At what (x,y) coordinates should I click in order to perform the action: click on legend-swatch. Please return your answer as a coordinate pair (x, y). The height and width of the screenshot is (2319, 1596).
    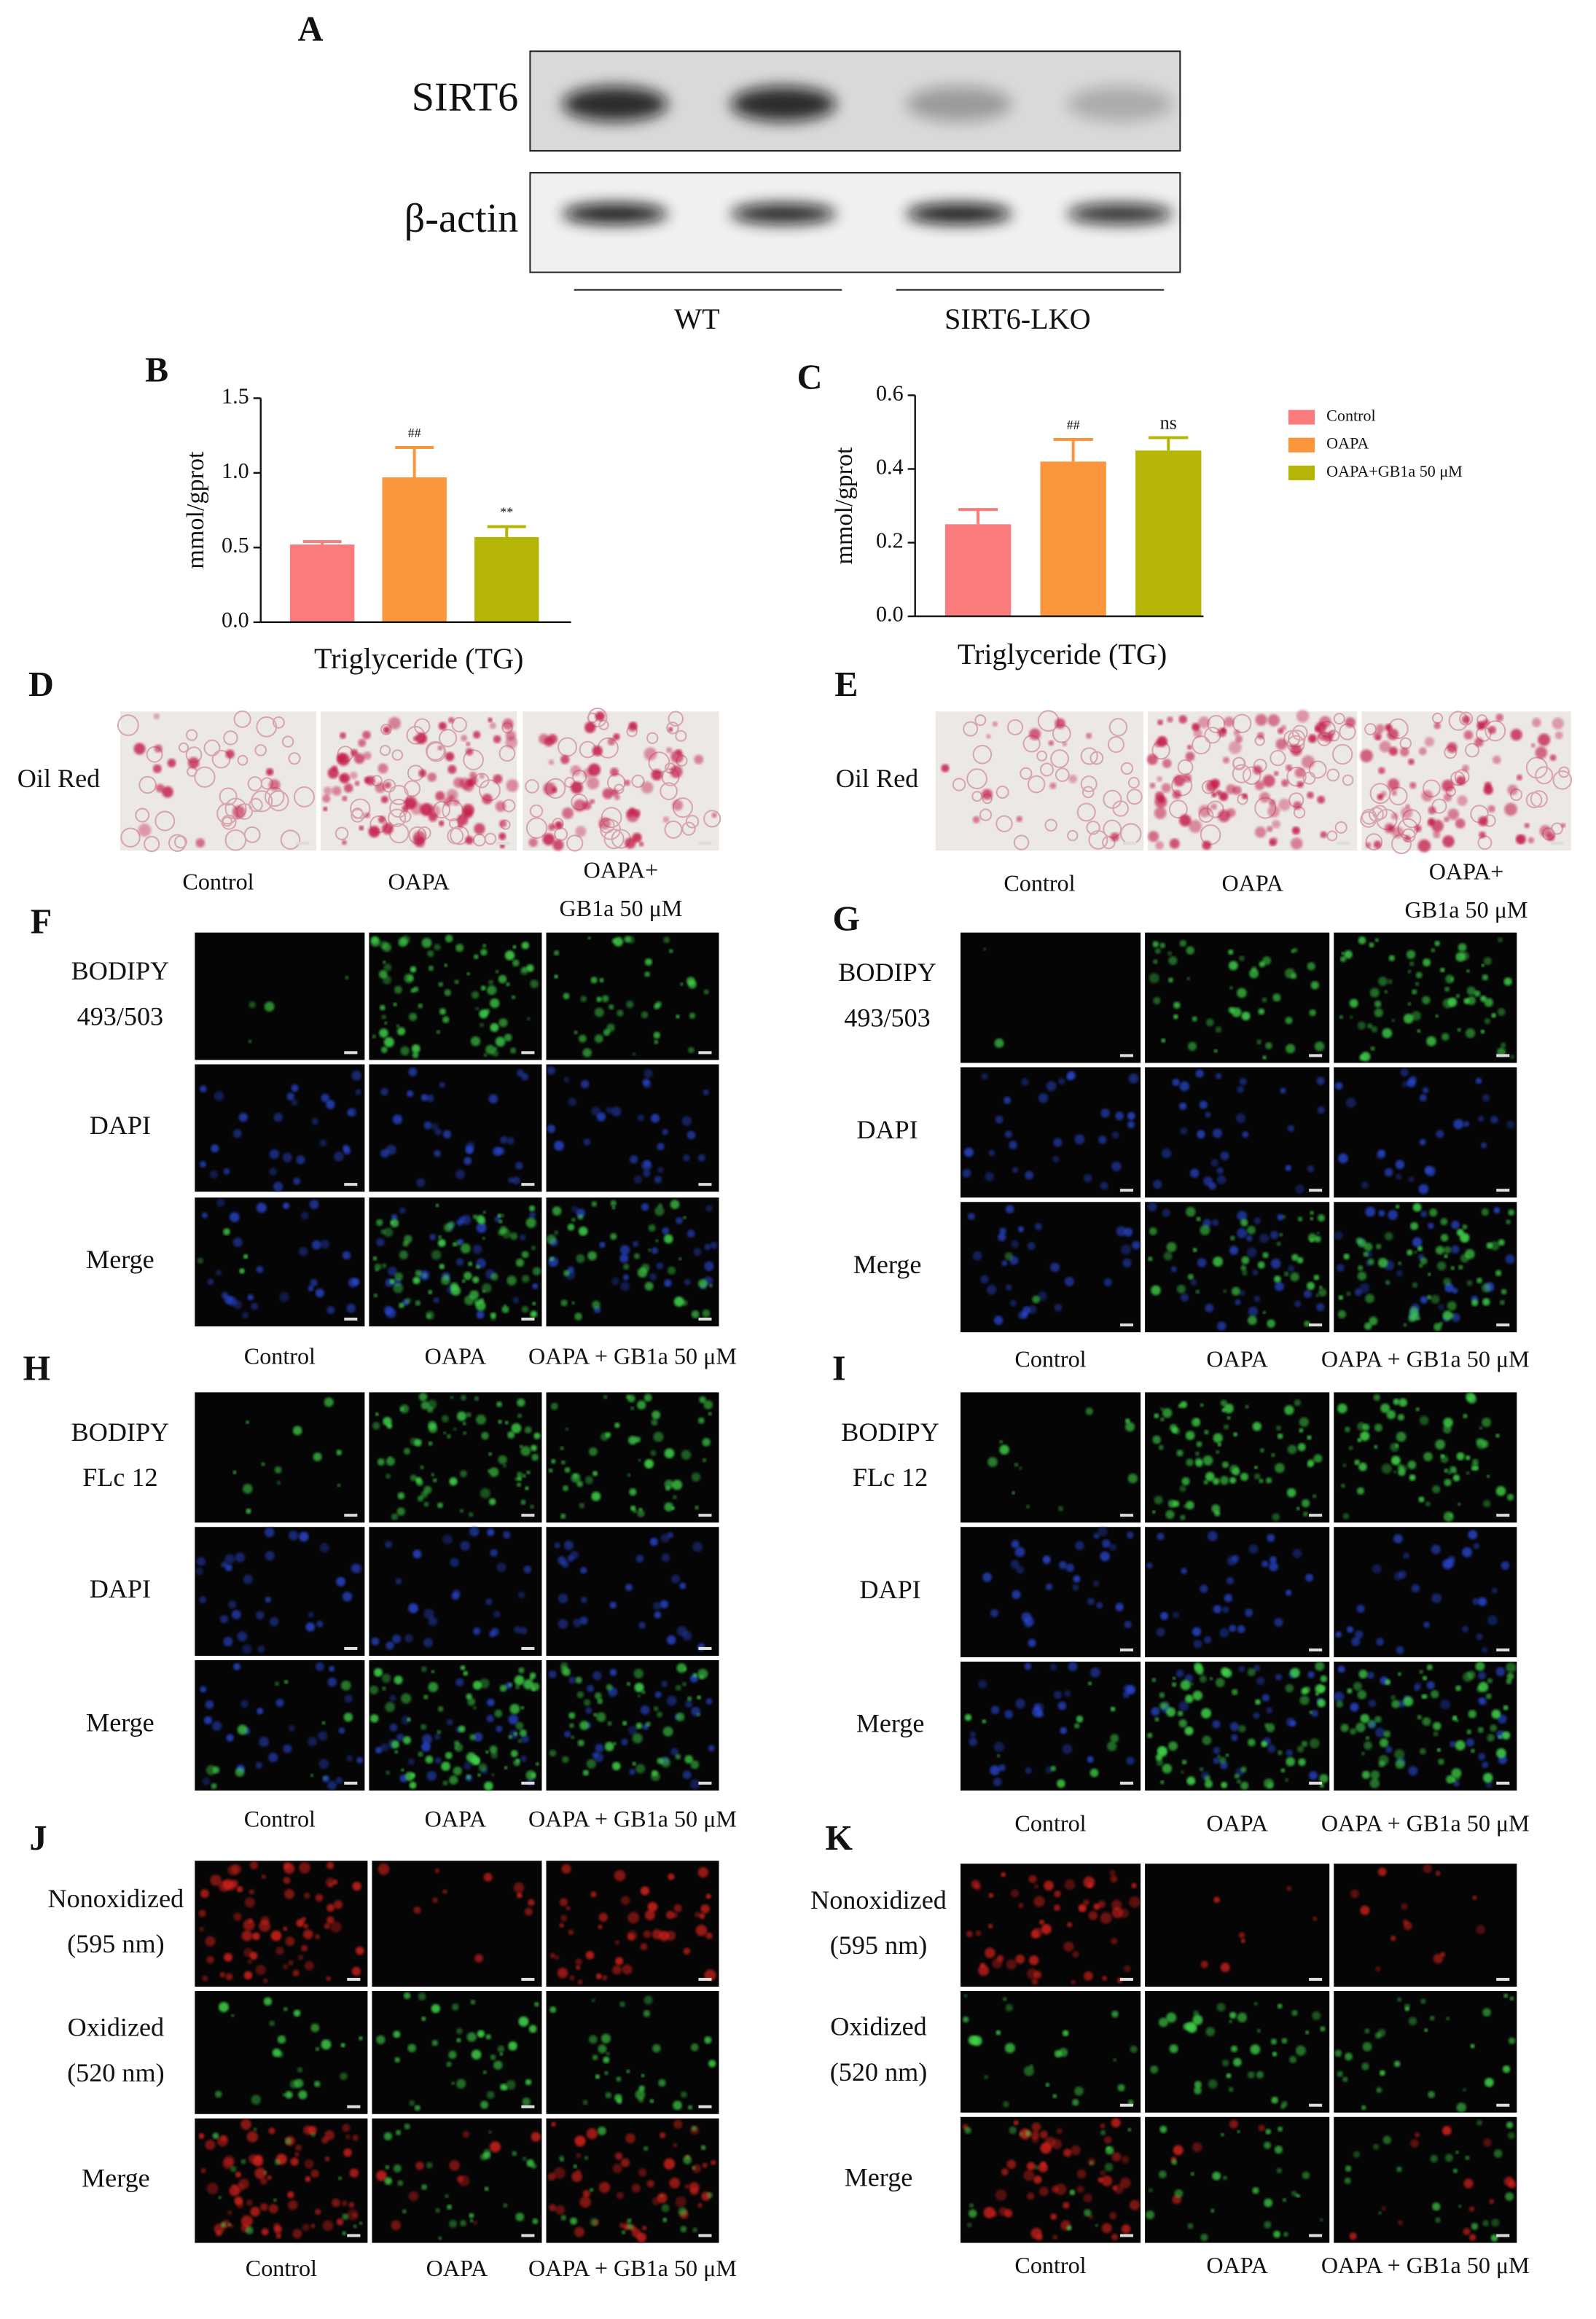
    Looking at the image, I should click on (1301, 417).